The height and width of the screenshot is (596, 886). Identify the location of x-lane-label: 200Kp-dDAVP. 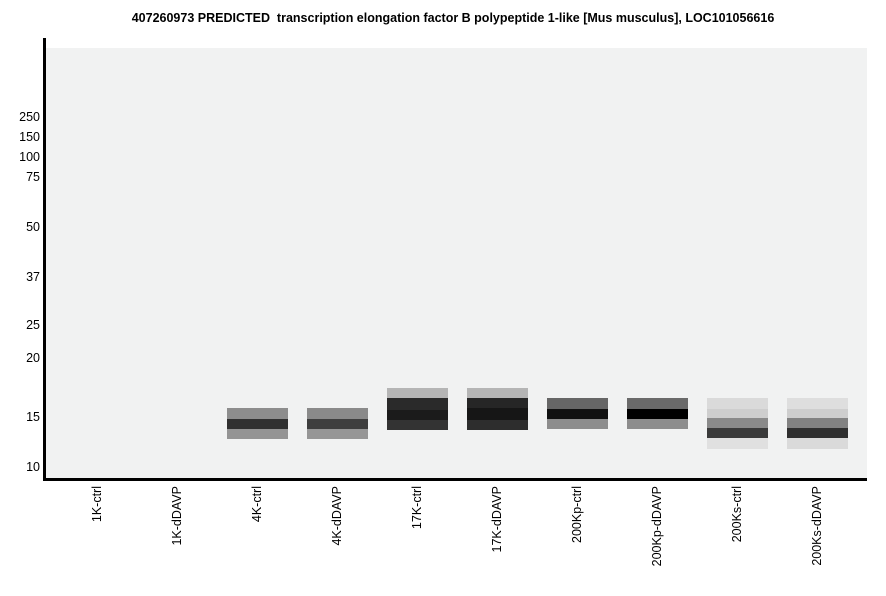
(657, 526).